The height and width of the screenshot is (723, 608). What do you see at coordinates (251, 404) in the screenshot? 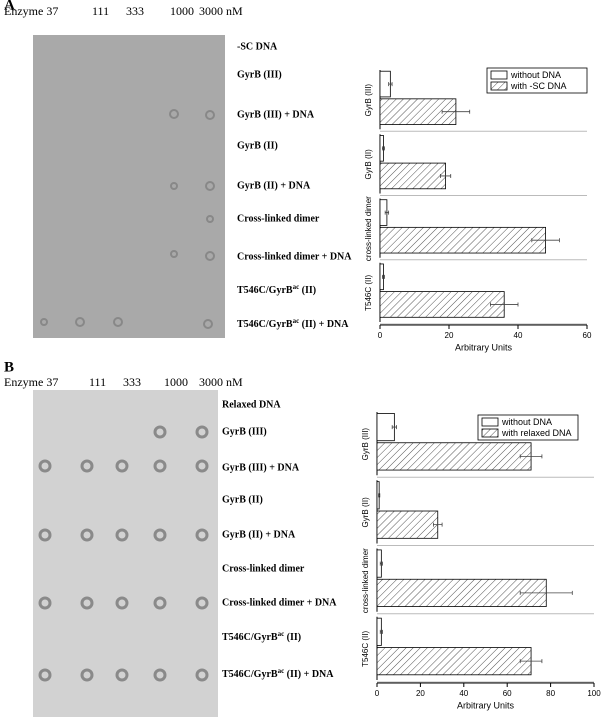
I see `row-label: Relaxed DNA` at bounding box center [251, 404].